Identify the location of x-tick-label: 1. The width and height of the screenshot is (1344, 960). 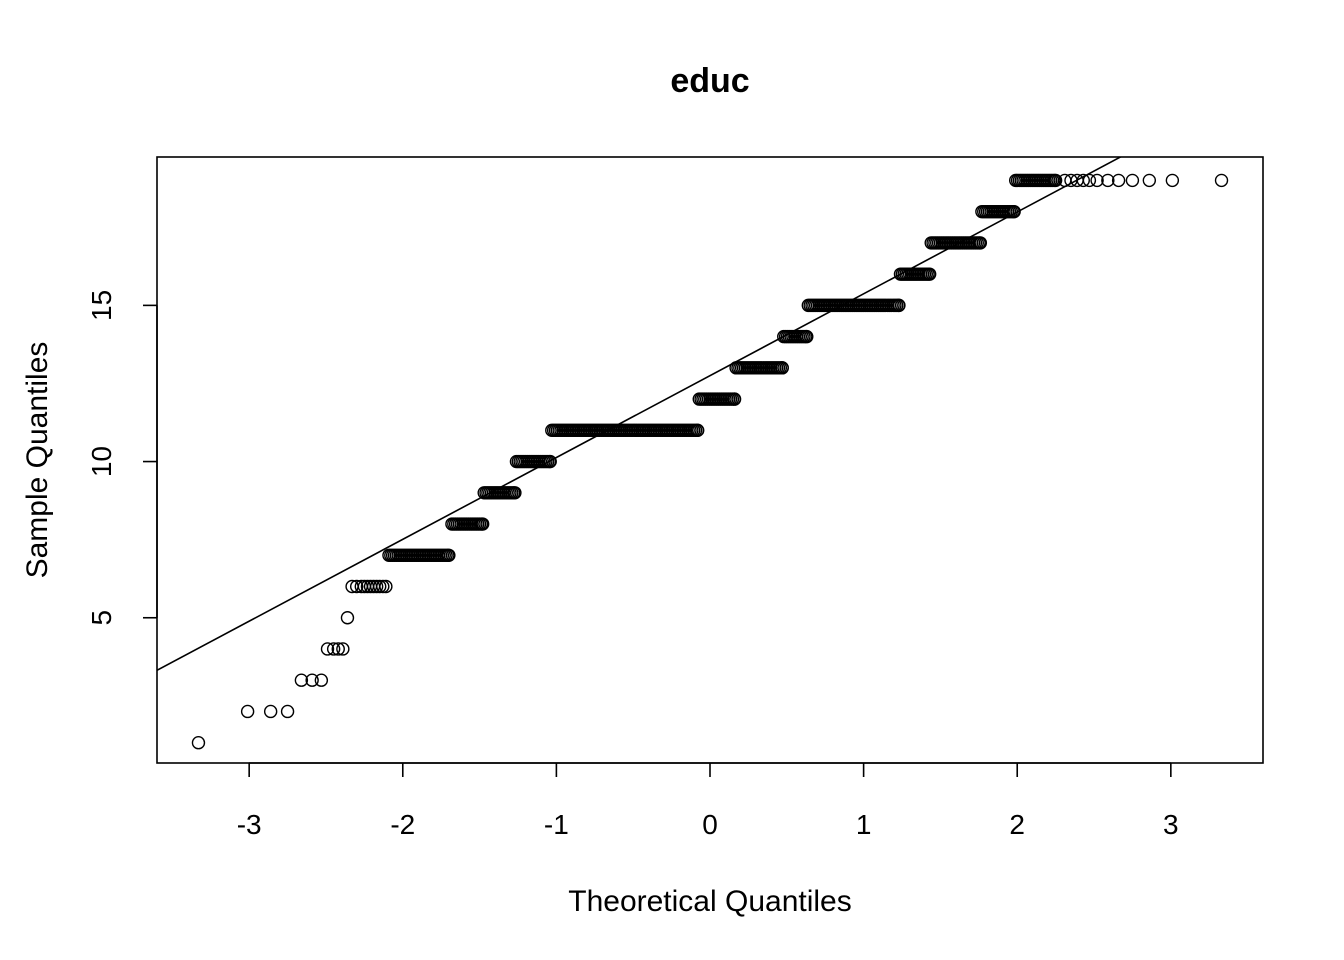
(864, 824).